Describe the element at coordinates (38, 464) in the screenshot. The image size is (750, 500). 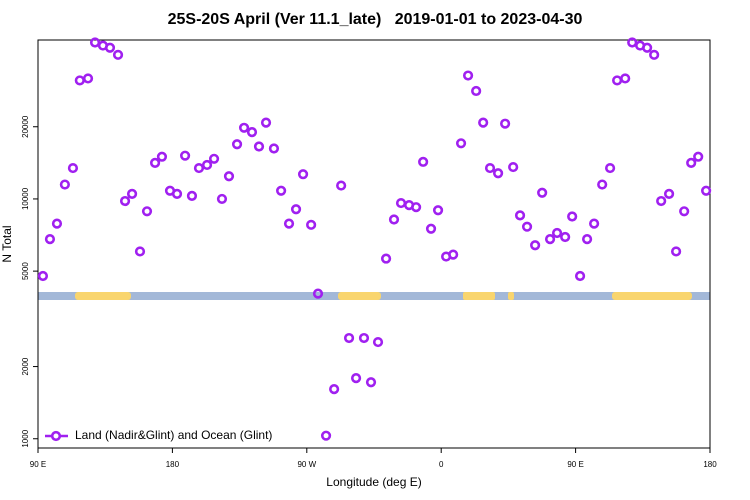
I see `x-tick-label: 90 E` at that location.